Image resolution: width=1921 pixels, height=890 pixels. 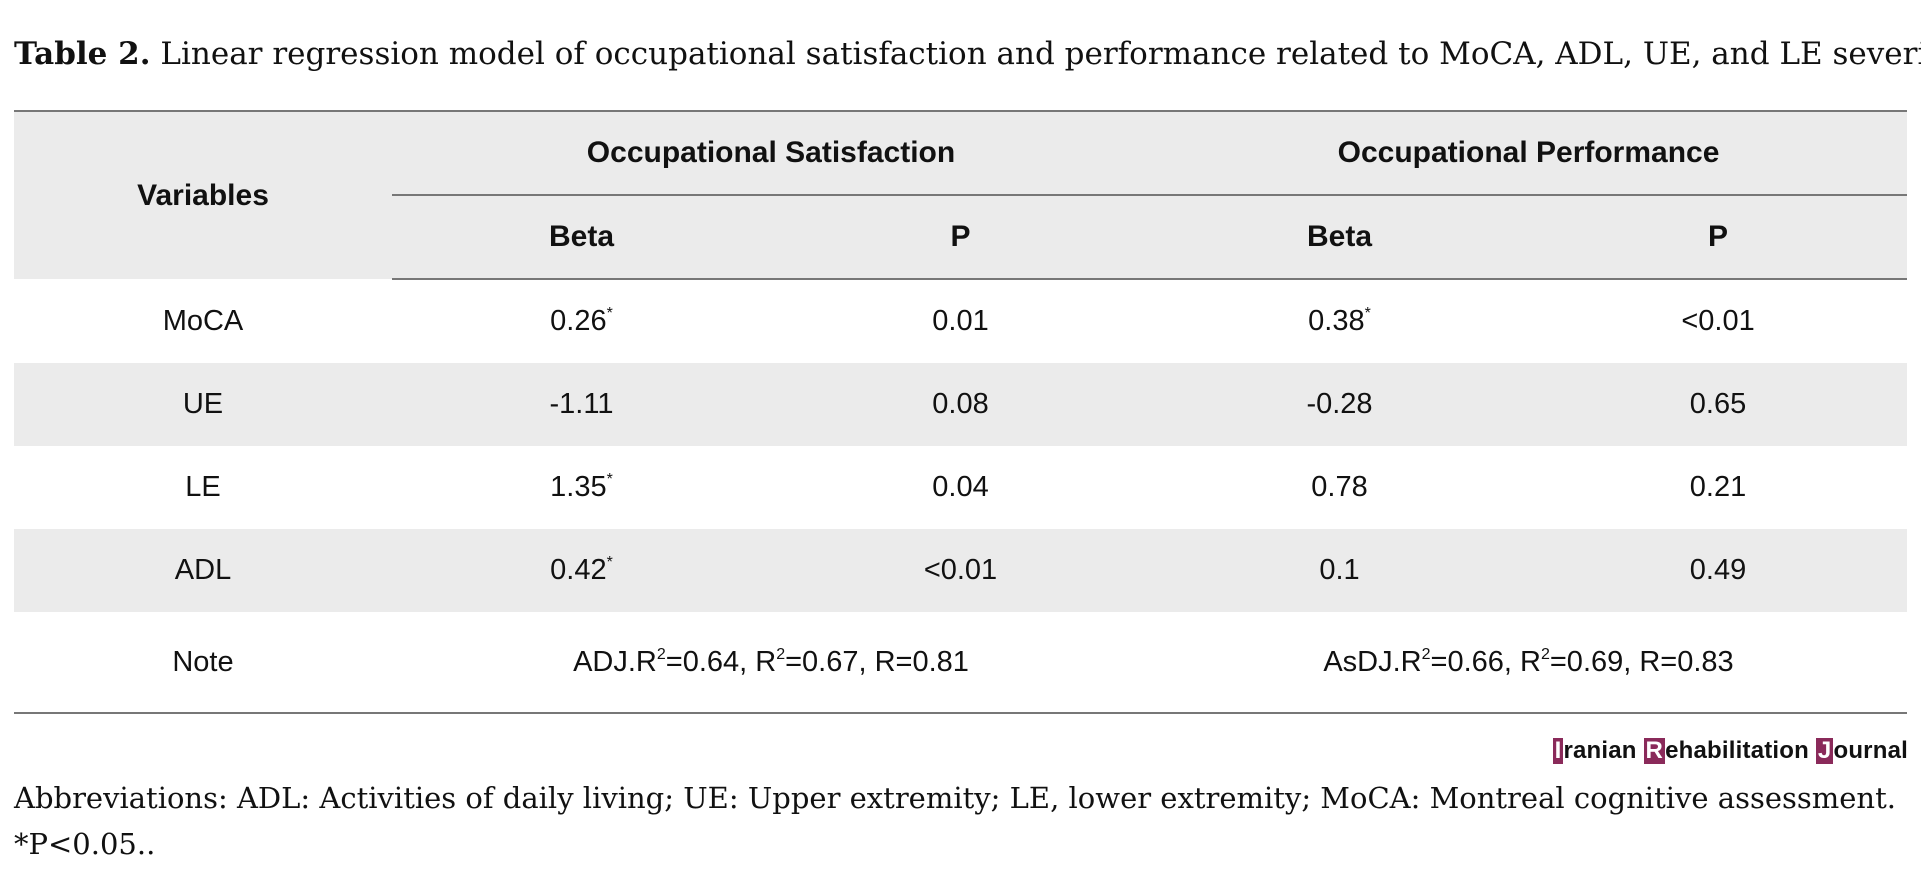 What do you see at coordinates (771, 663) in the screenshot?
I see `note-satisfaction: ADJ.R2=0.64, R2=0.67, R=0.81` at bounding box center [771, 663].